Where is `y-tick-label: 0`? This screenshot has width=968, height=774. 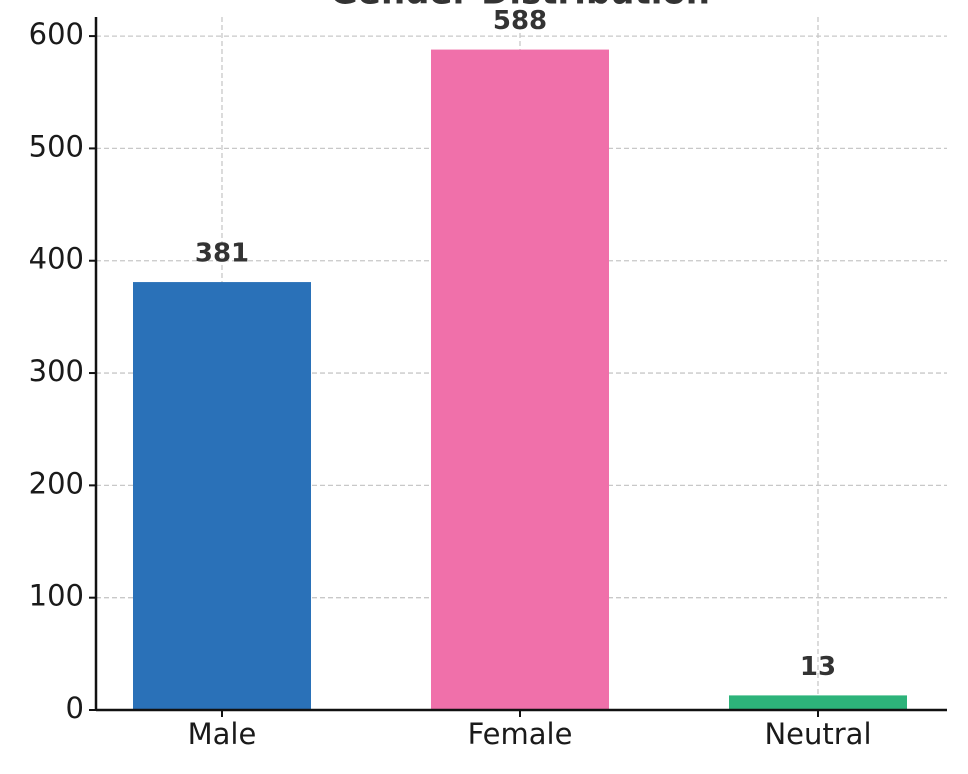
y-tick-label: 0 is located at coordinates (75, 708).